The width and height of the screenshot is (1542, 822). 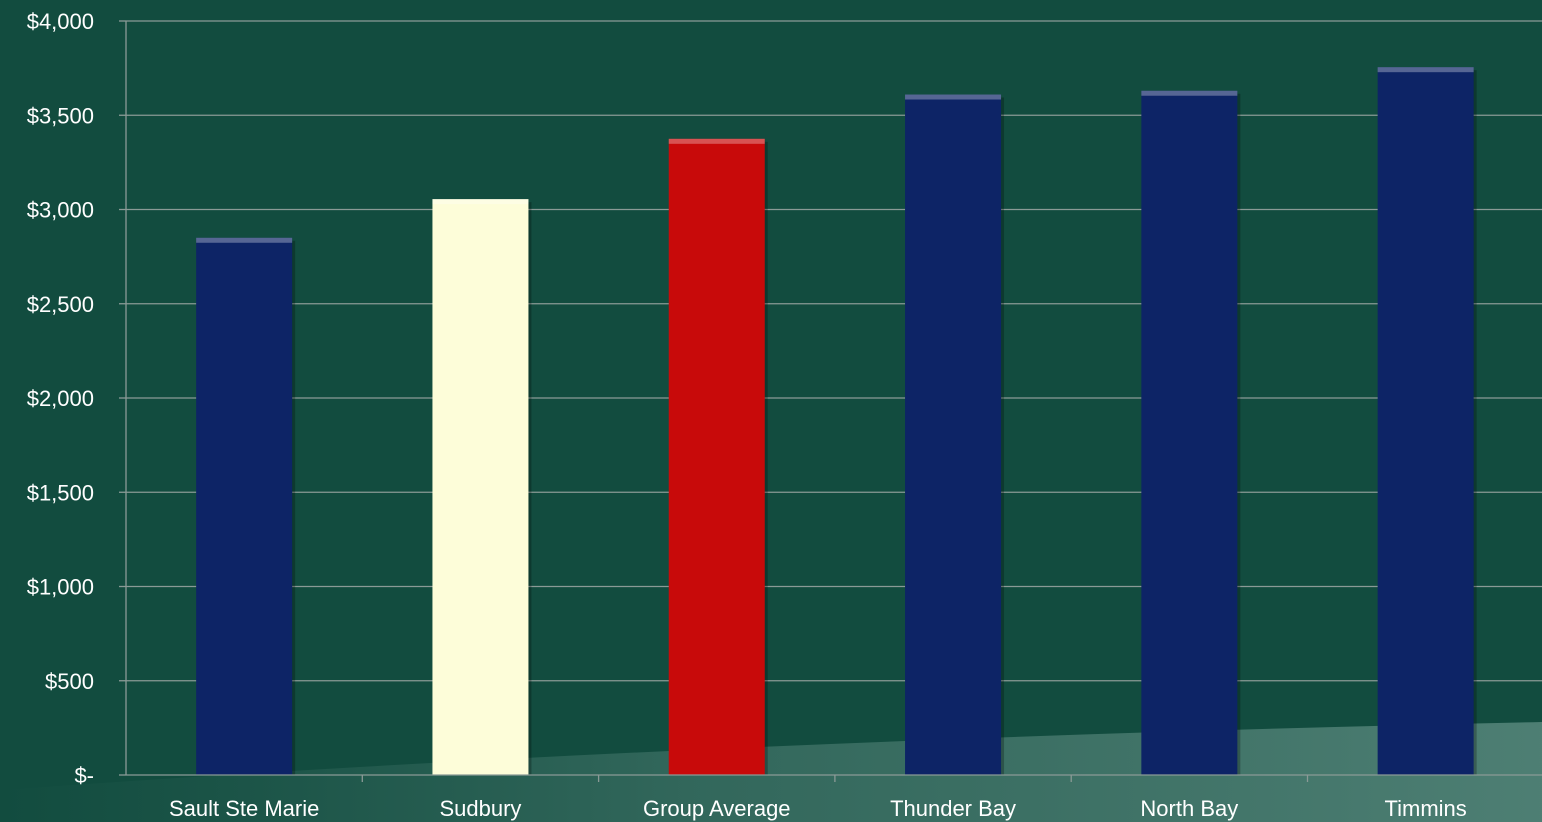 What do you see at coordinates (60, 492) in the screenshot?
I see `y-tick-label: $1,500` at bounding box center [60, 492].